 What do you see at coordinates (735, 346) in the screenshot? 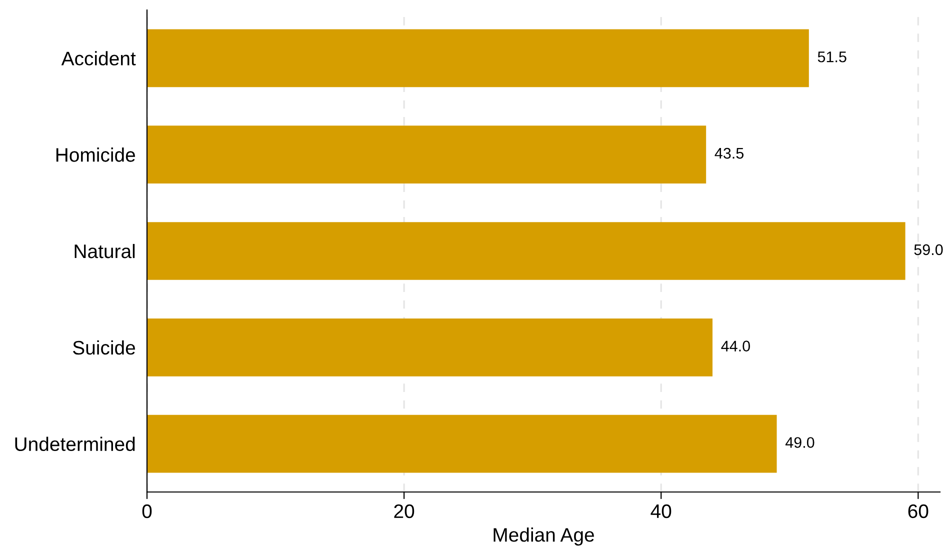
I see `data-label: 44.0` at bounding box center [735, 346].